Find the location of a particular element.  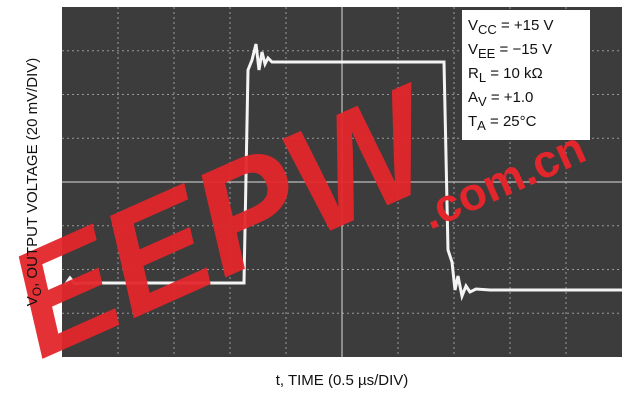

condition: RL = 10 kΩ is located at coordinates (505, 75).